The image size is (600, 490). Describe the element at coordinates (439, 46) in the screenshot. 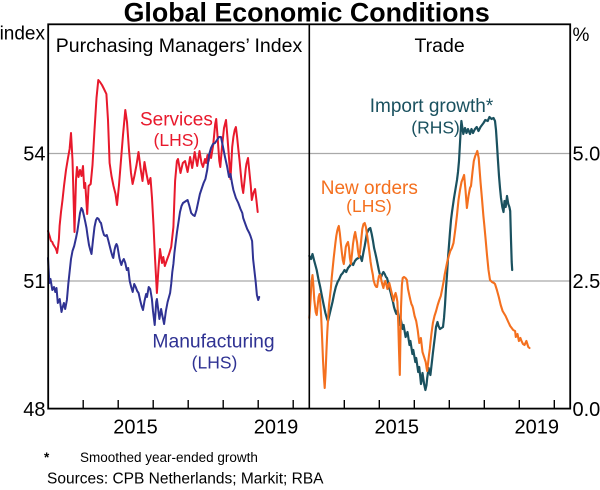

I see `svg-text: Trade` at that location.